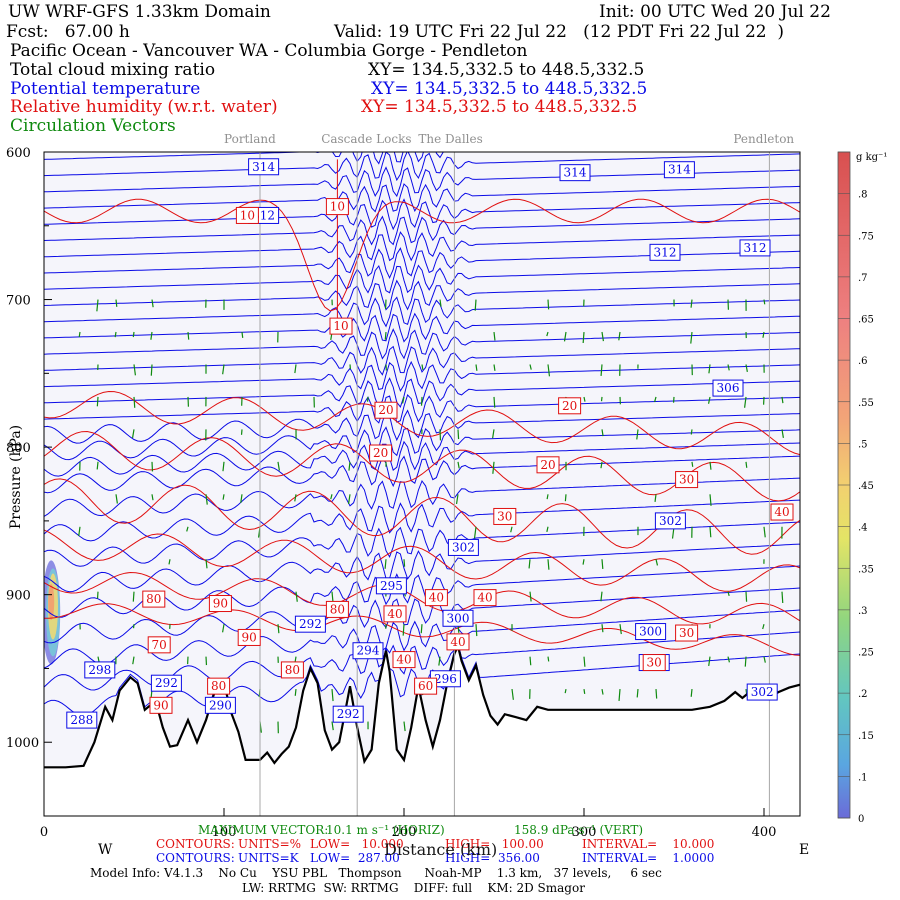 The width and height of the screenshot is (900, 900). Describe the element at coordinates (263, 830) in the screenshot. I see `max-vector-label: MAXIMUM VECTOR:` at that location.